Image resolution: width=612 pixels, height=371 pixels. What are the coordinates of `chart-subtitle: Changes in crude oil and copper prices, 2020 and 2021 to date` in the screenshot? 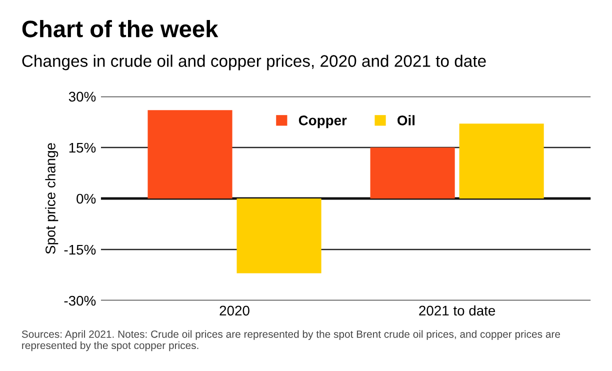 It's located at (254, 62).